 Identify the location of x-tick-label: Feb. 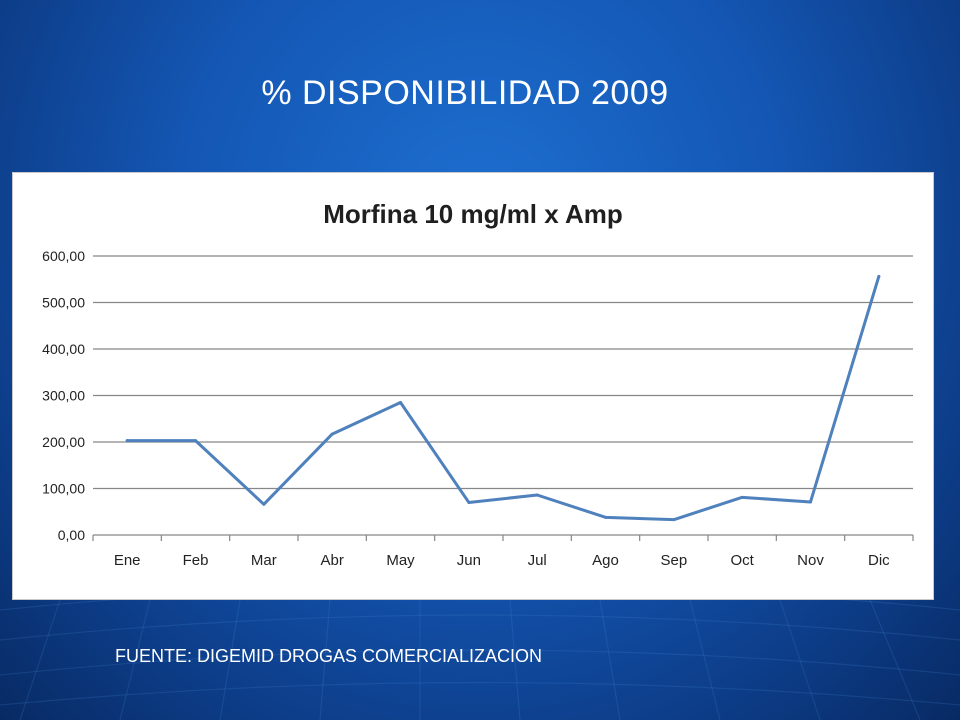
(196, 560).